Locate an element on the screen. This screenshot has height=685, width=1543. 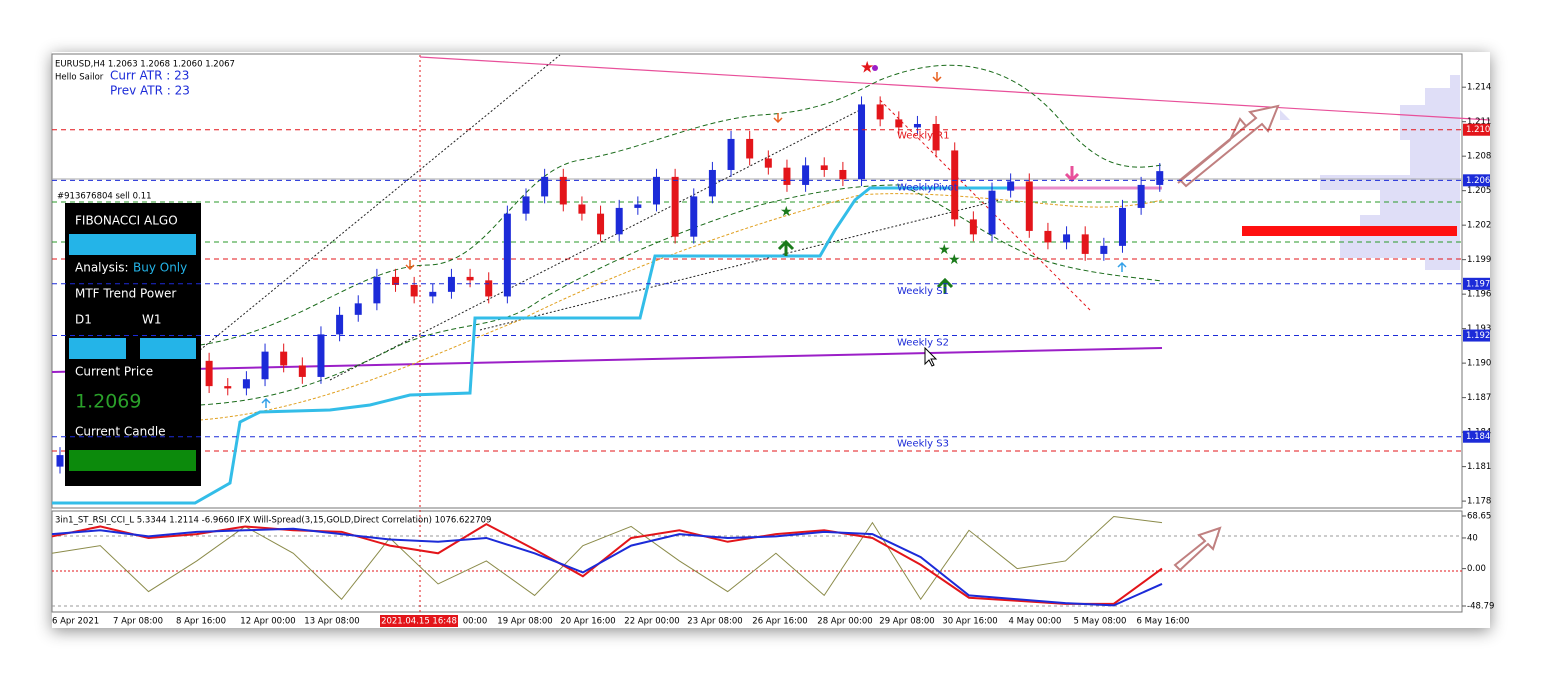
x-tick-label: 13 Apr 08:00 is located at coordinates (331, 622).